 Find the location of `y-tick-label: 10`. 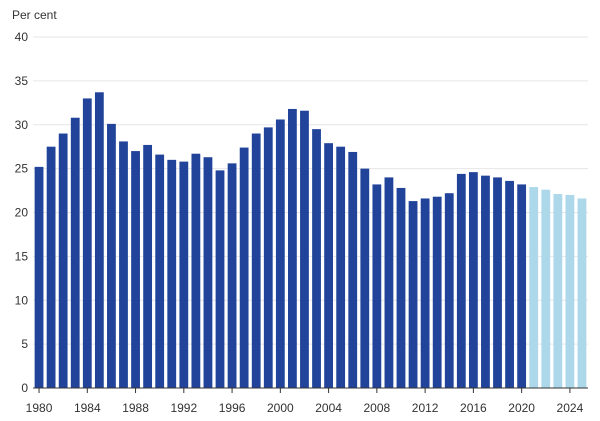

y-tick-label: 10 is located at coordinates (22, 300).